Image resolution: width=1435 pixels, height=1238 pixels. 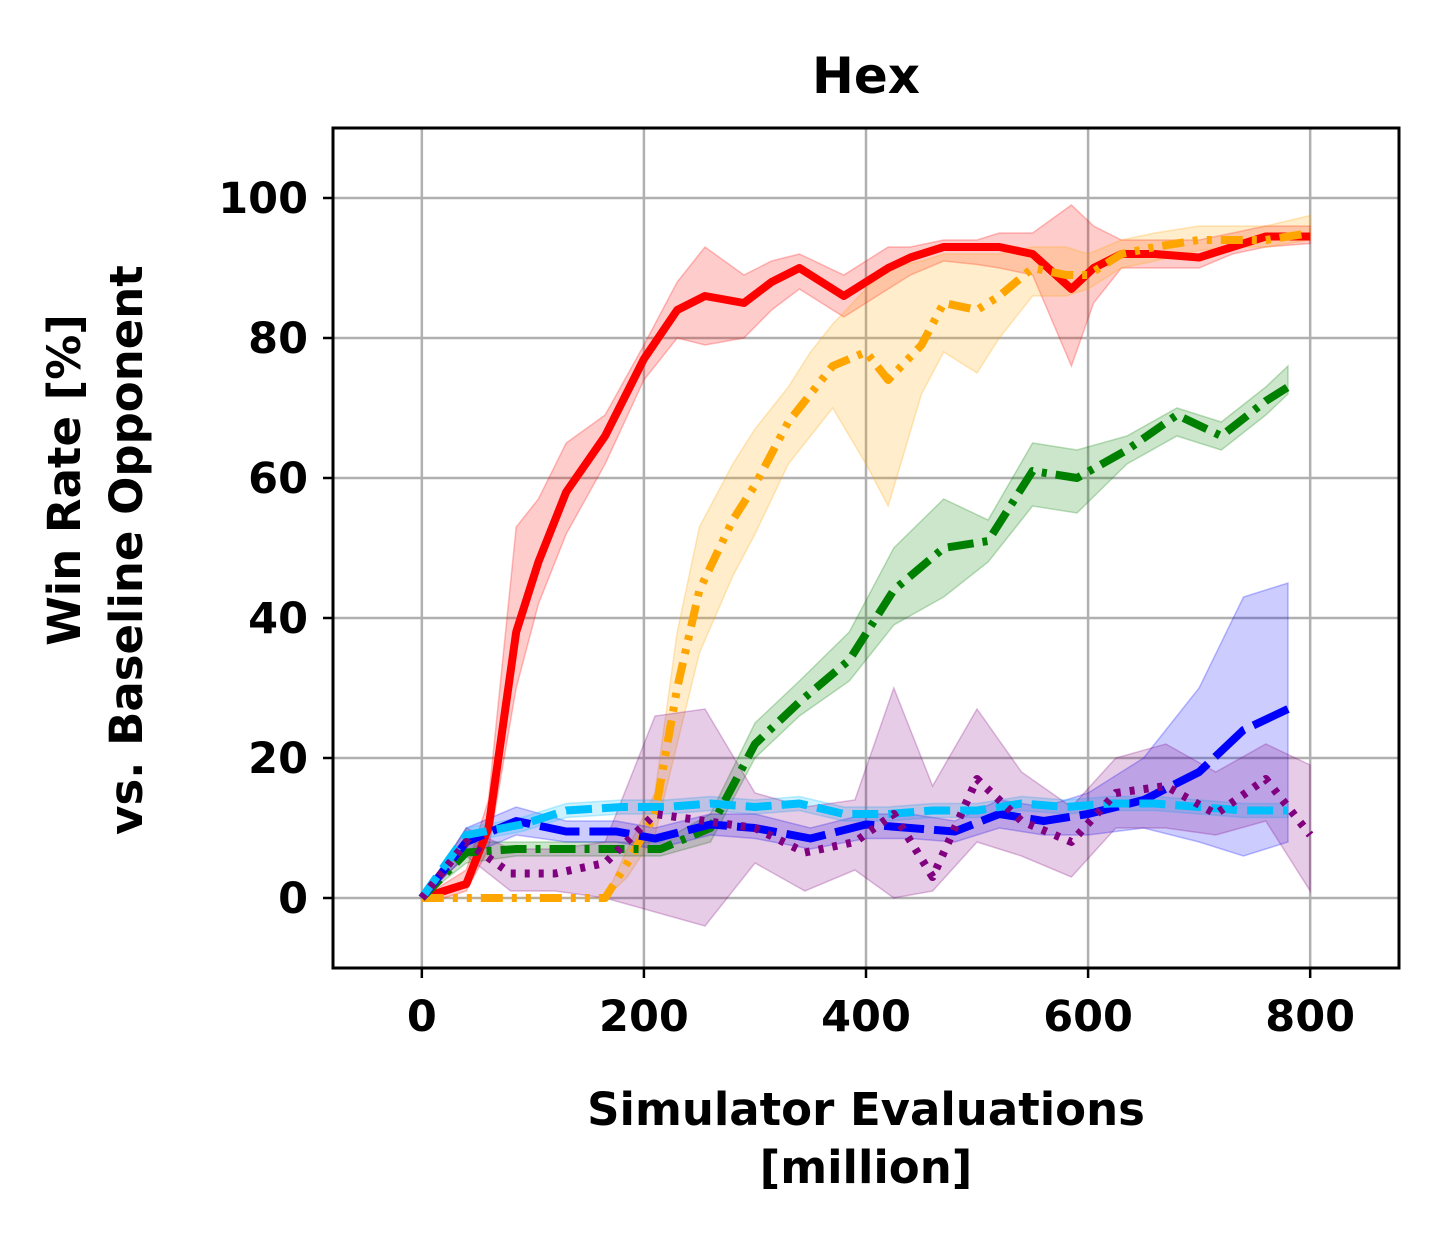 What do you see at coordinates (275, 549) in the screenshot?
I see `y-axis-ticks: 0 20 40 60 80 100` at bounding box center [275, 549].